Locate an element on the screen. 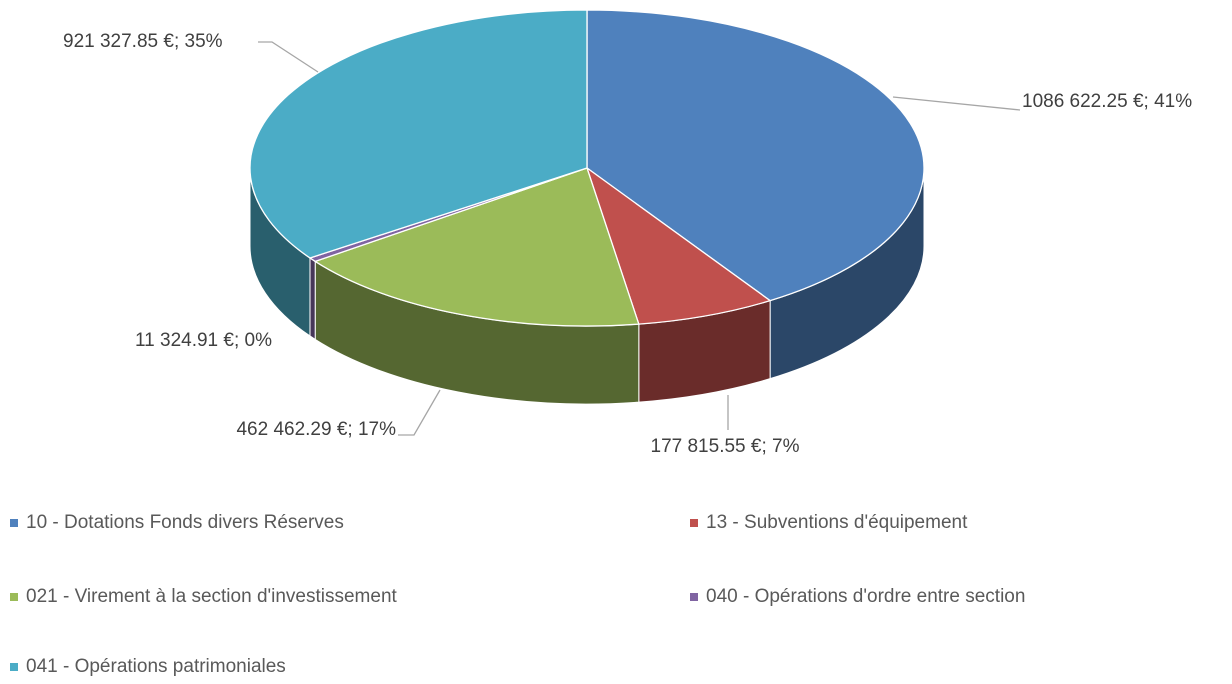 This screenshot has height=684, width=1232. data-label: 921 327.85 €; 35% is located at coordinates (143, 41).